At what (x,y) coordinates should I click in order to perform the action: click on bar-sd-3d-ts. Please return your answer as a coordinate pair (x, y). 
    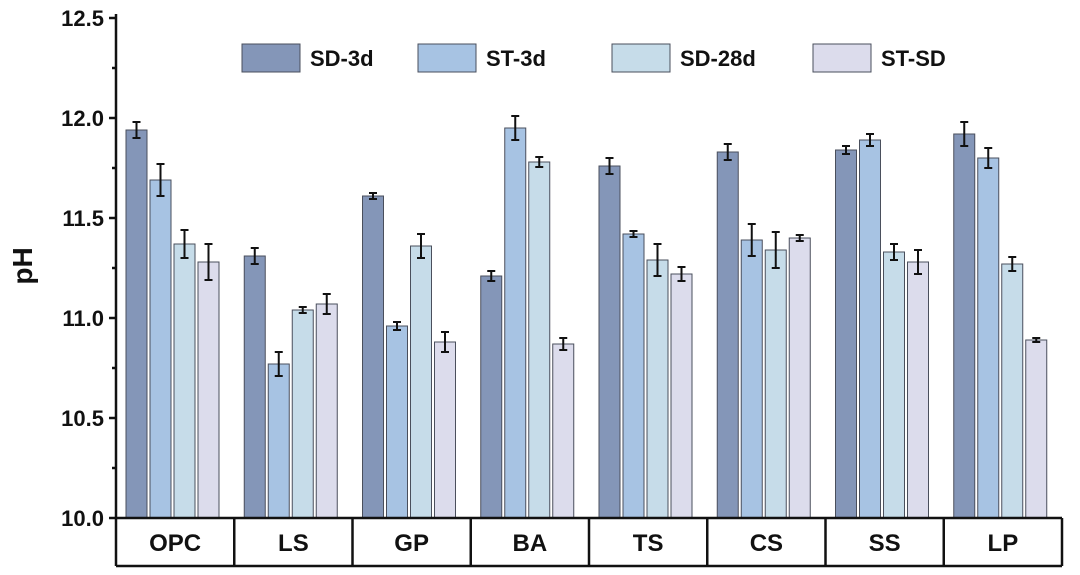
    Looking at the image, I should click on (609, 342).